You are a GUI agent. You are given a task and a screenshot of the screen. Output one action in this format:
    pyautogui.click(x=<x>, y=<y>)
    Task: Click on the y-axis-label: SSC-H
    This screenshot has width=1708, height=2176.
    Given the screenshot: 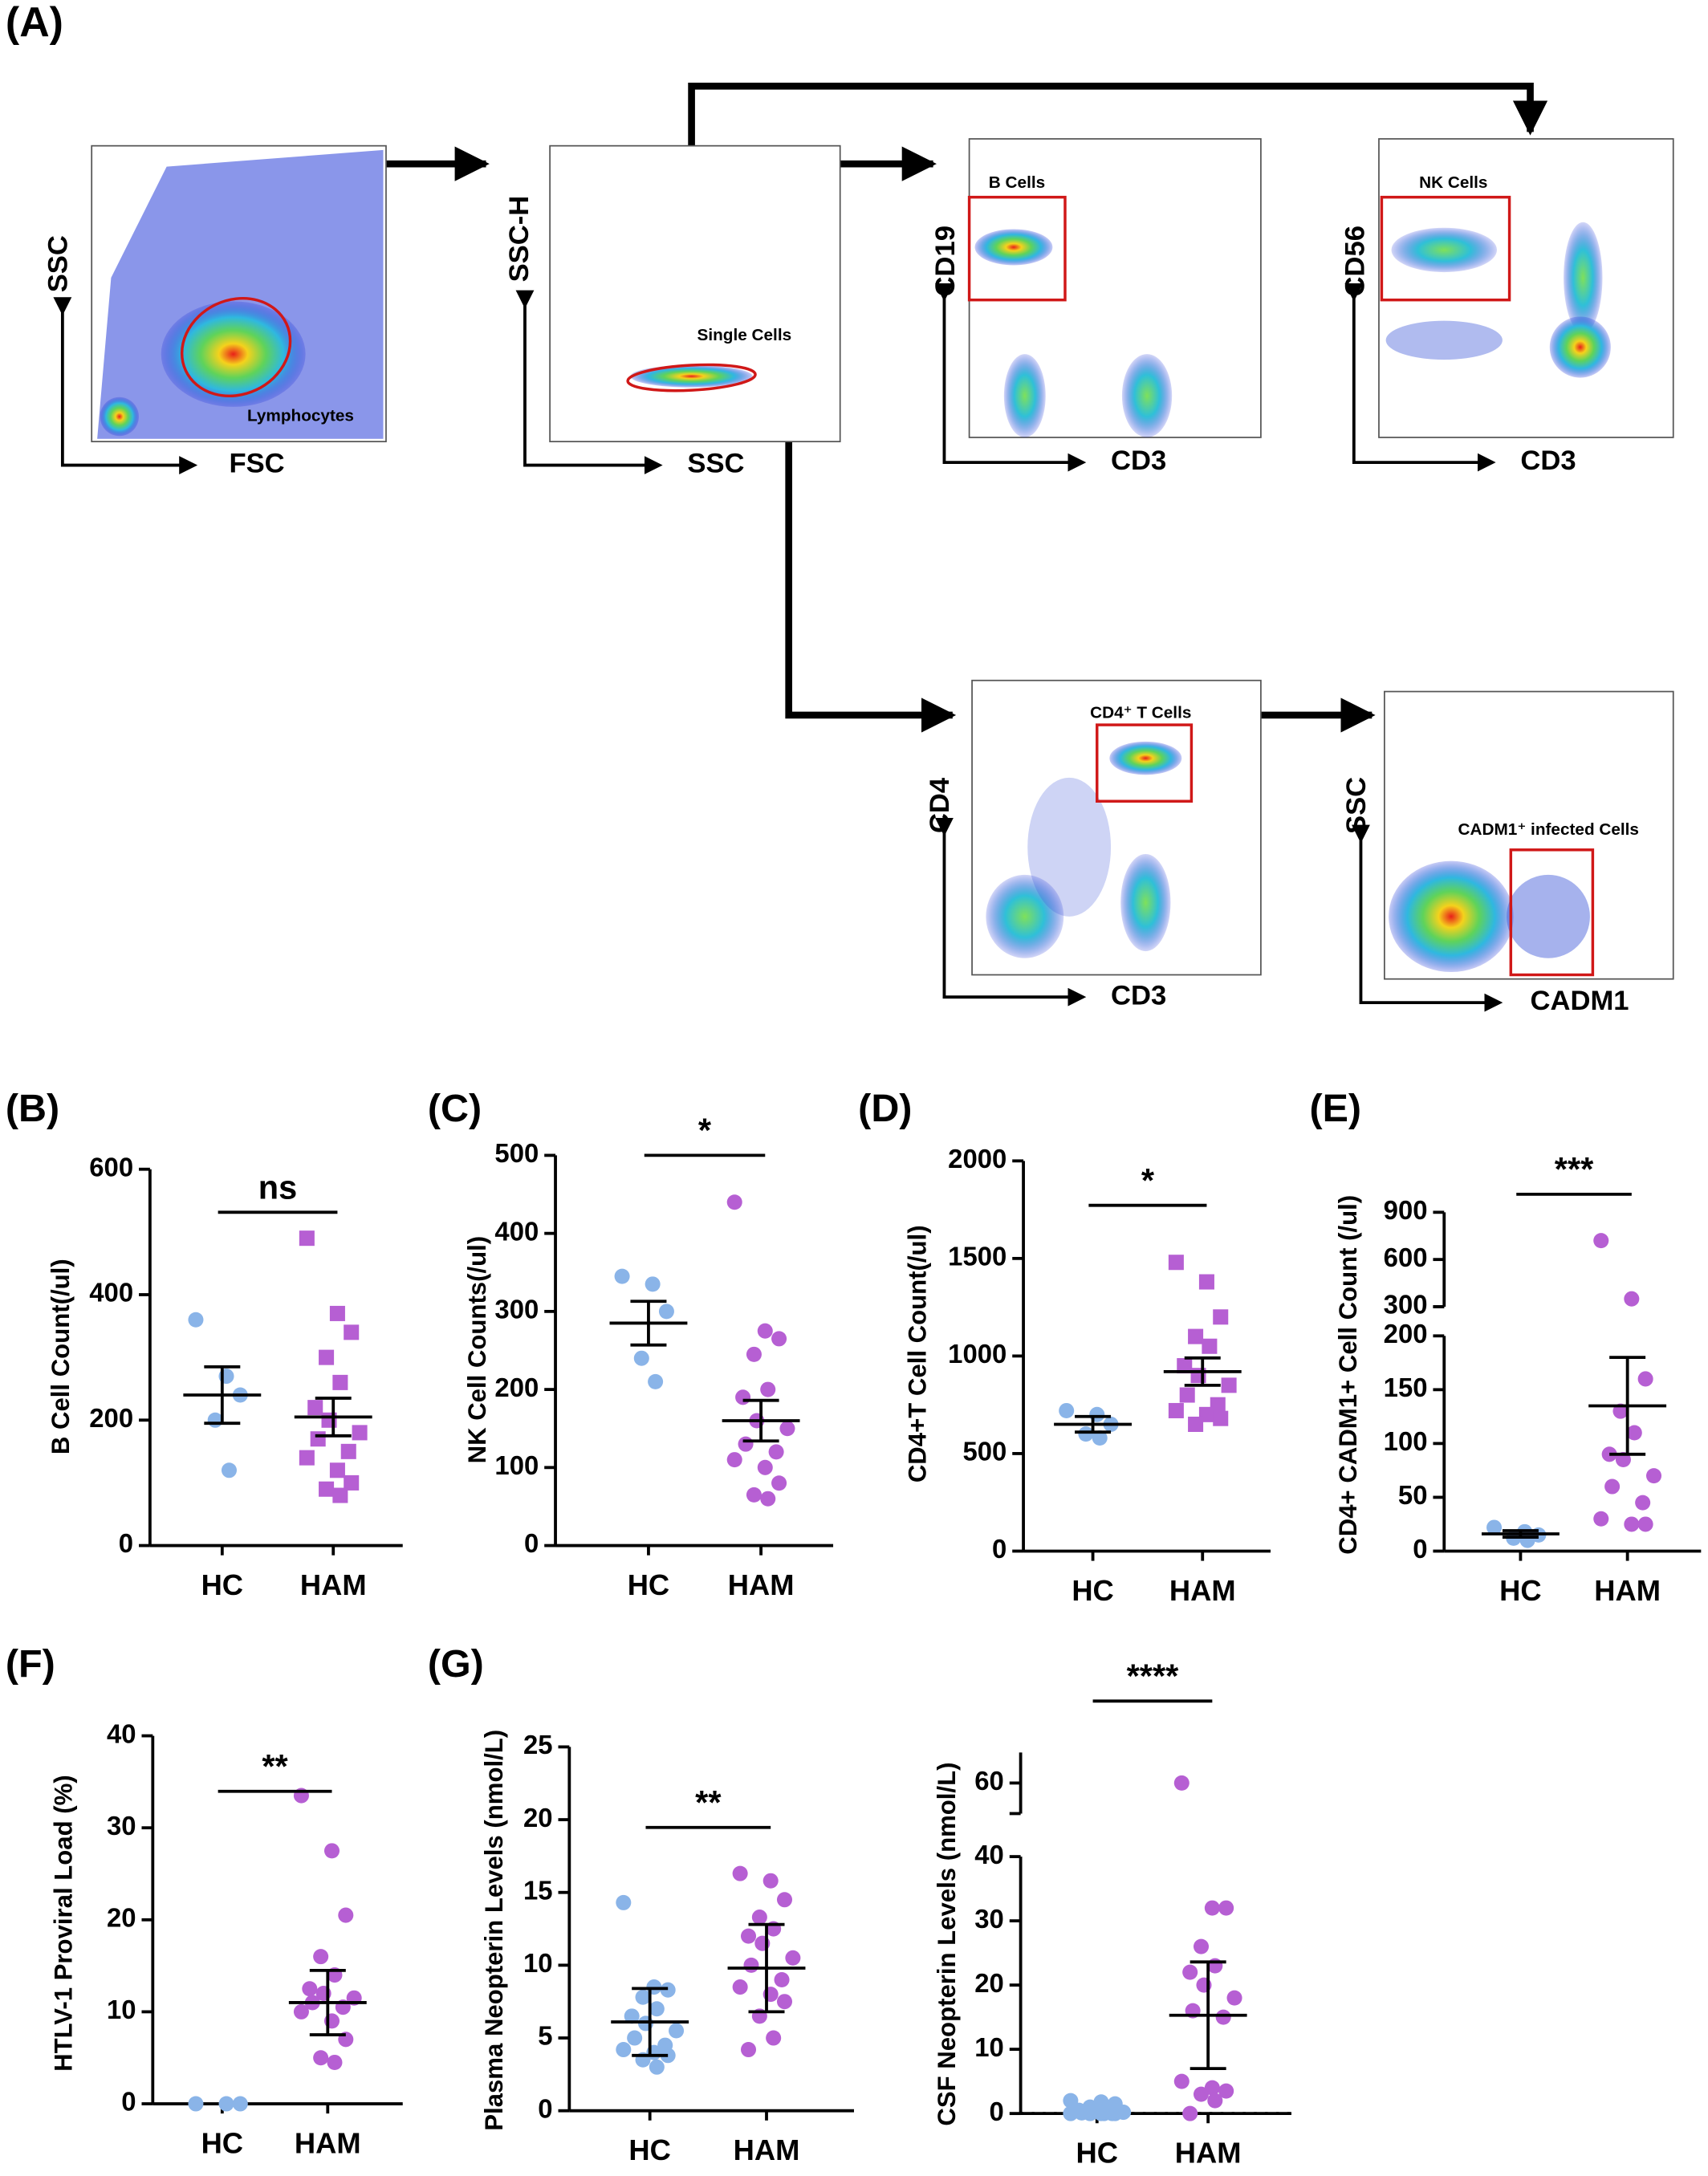 What is the action you would take?
    pyautogui.click(x=520, y=239)
    